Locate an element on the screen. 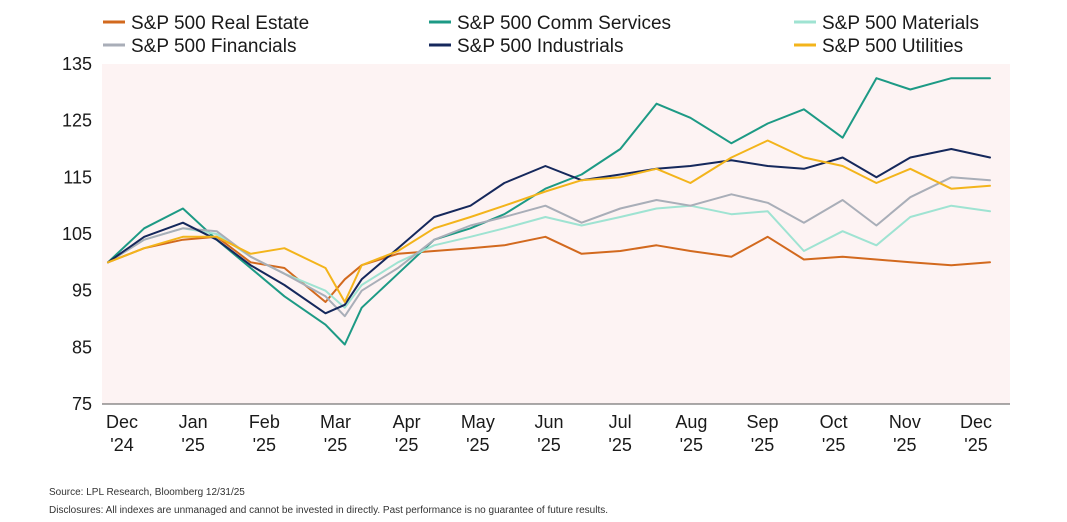 The image size is (1067, 522). y-tick-label: 115 is located at coordinates (77, 177).